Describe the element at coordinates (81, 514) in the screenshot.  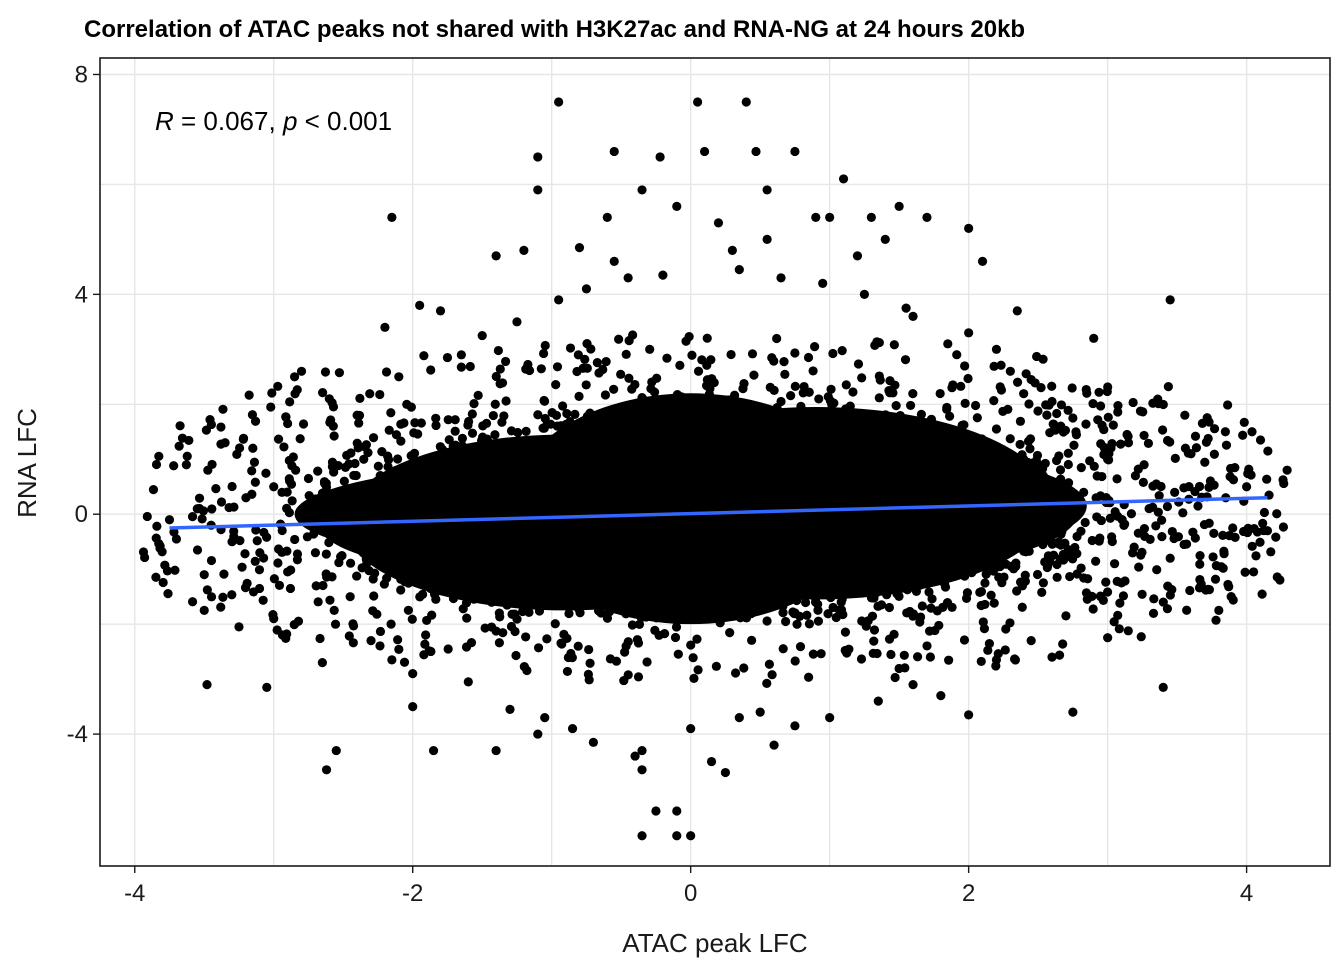
I see `y-tick-label: 0` at that location.